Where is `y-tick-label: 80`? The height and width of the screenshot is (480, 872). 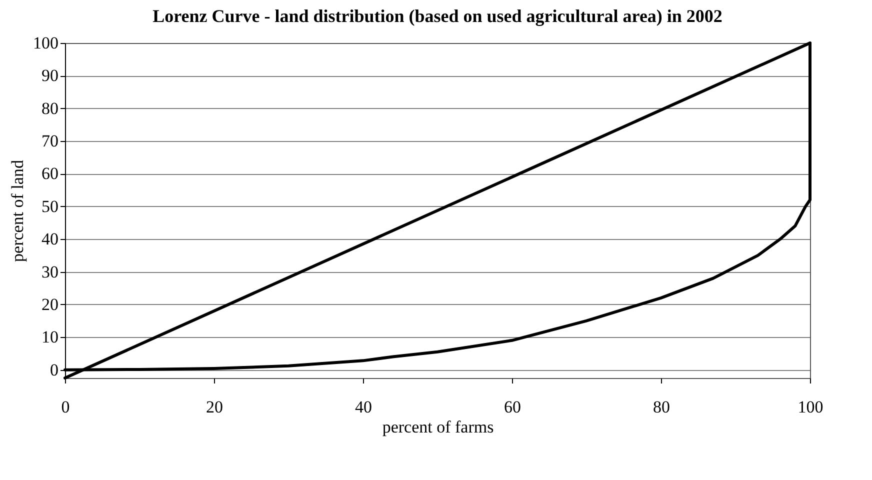
y-tick-label: 80 is located at coordinates (50, 108).